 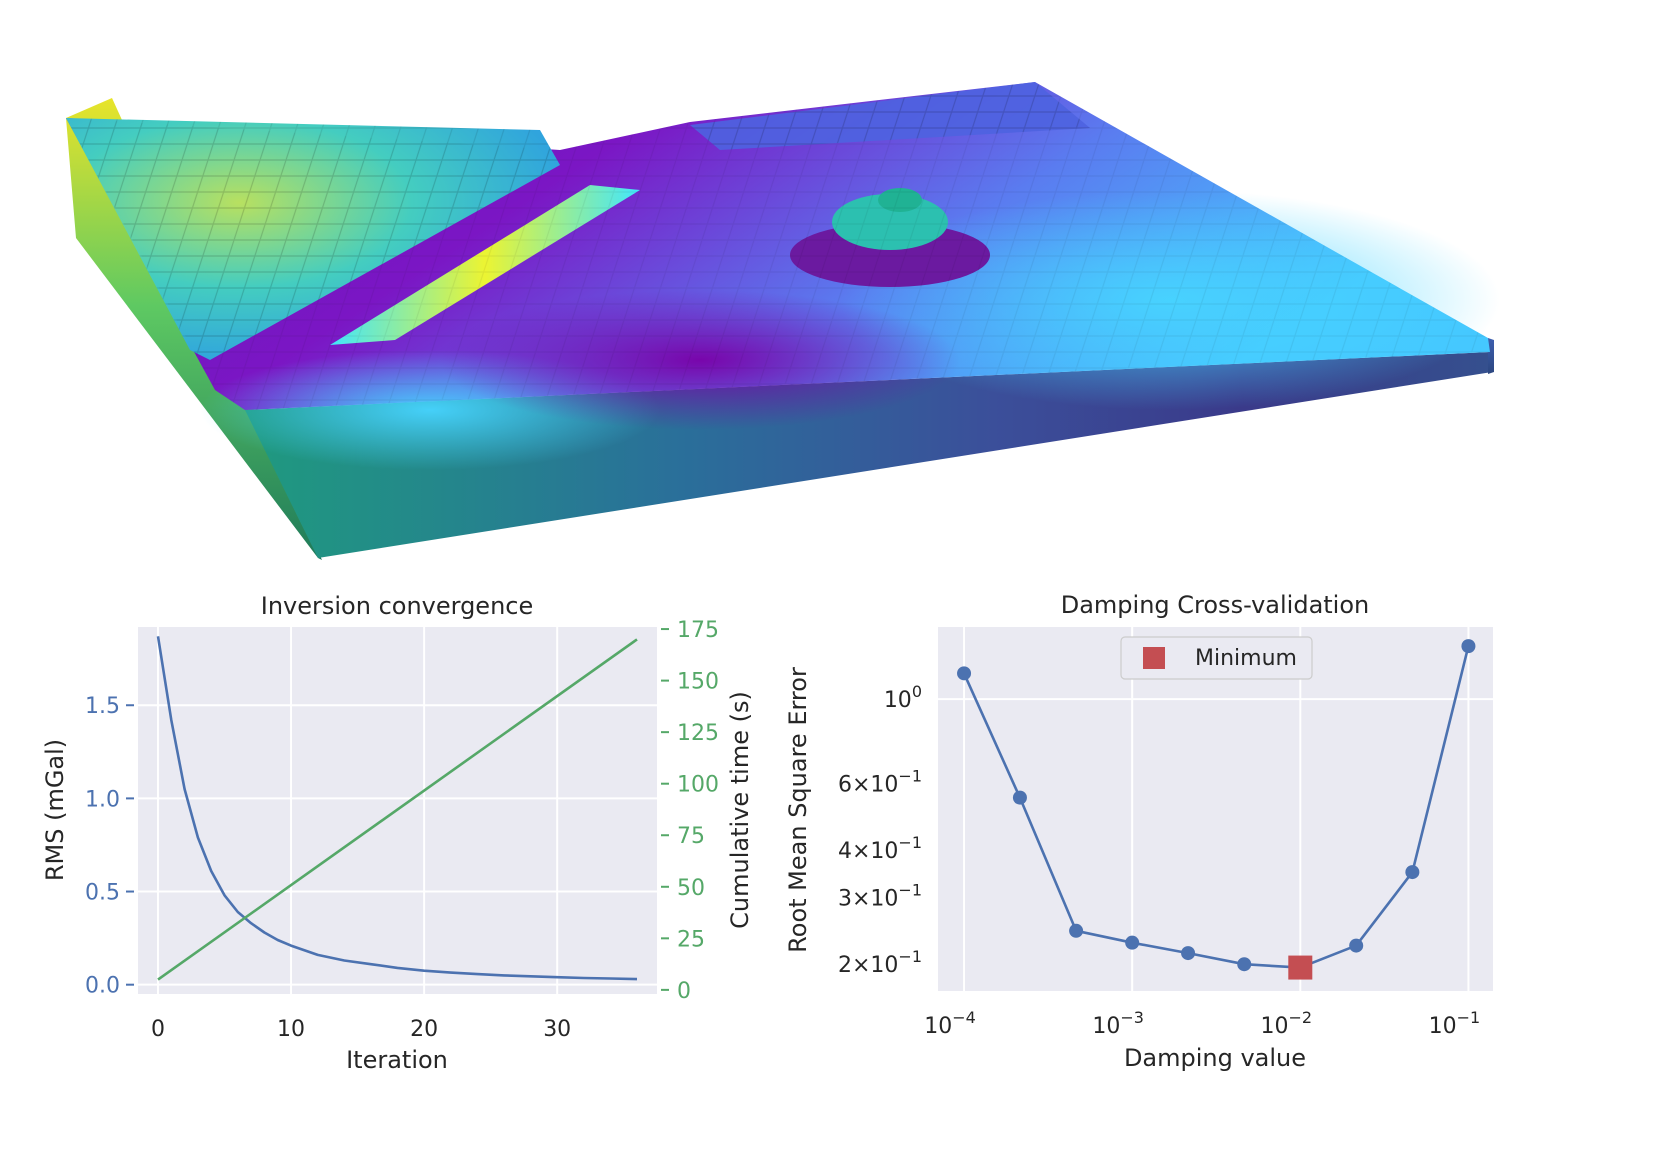 I want to click on minimum-marker, so click(x=1300, y=967).